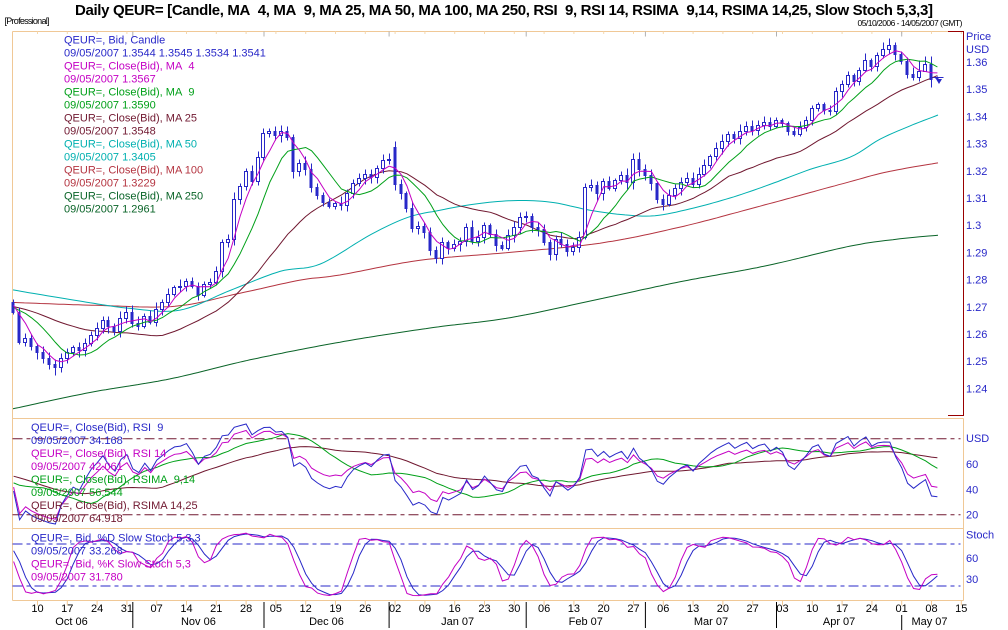  What do you see at coordinates (110, 158) in the screenshot?
I see `svg-text: 09/05/2007 1.3405` at bounding box center [110, 158].